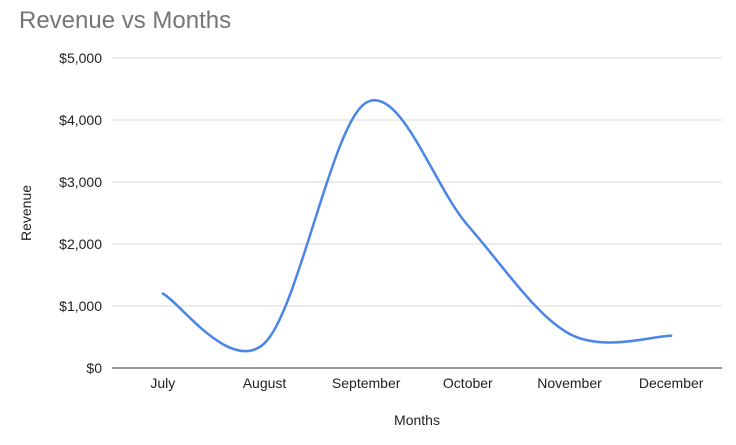 Image resolution: width=736 pixels, height=445 pixels. I want to click on x-tick-label: December, so click(671, 383).